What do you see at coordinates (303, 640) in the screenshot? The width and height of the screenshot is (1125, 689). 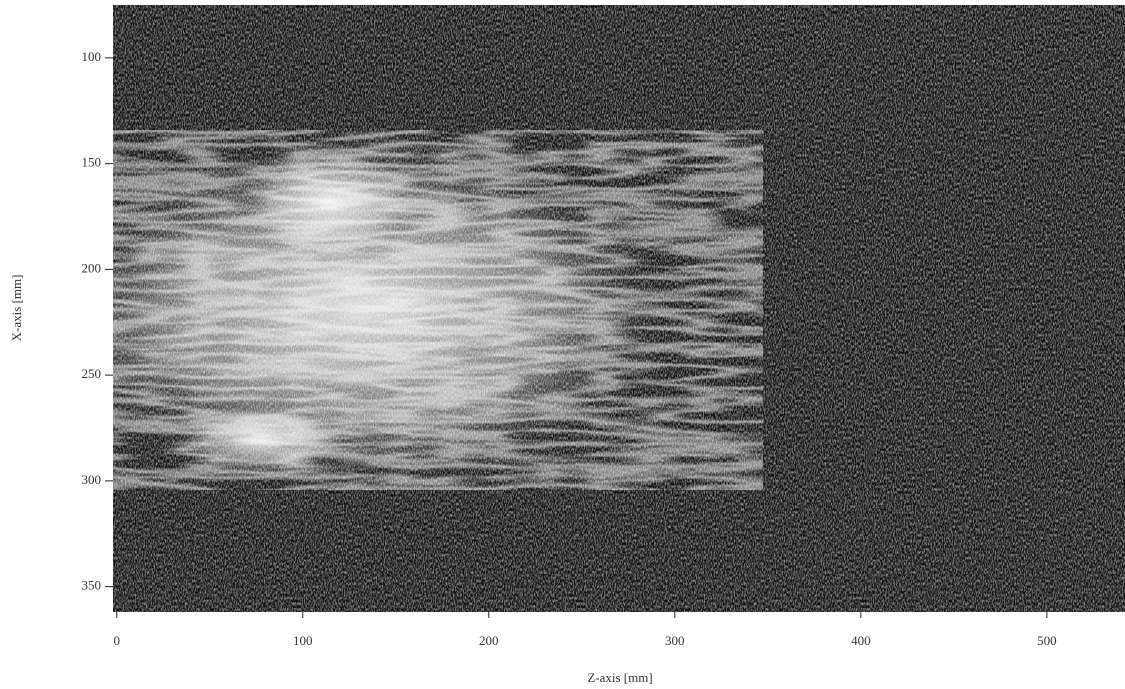 I see `x-tick-label: 100` at bounding box center [303, 640].